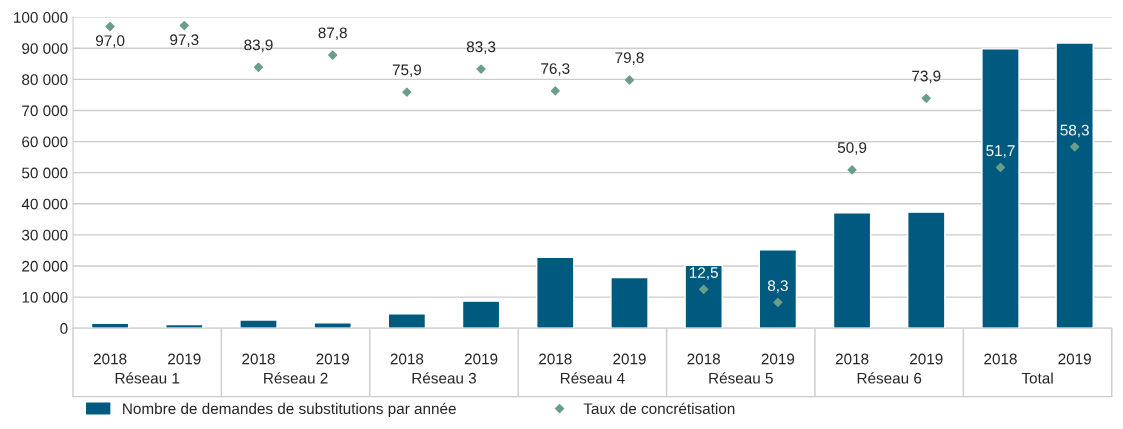 This screenshot has height=429, width=1123. Describe the element at coordinates (184, 40) in the screenshot. I see `data-label: 97,3` at that location.